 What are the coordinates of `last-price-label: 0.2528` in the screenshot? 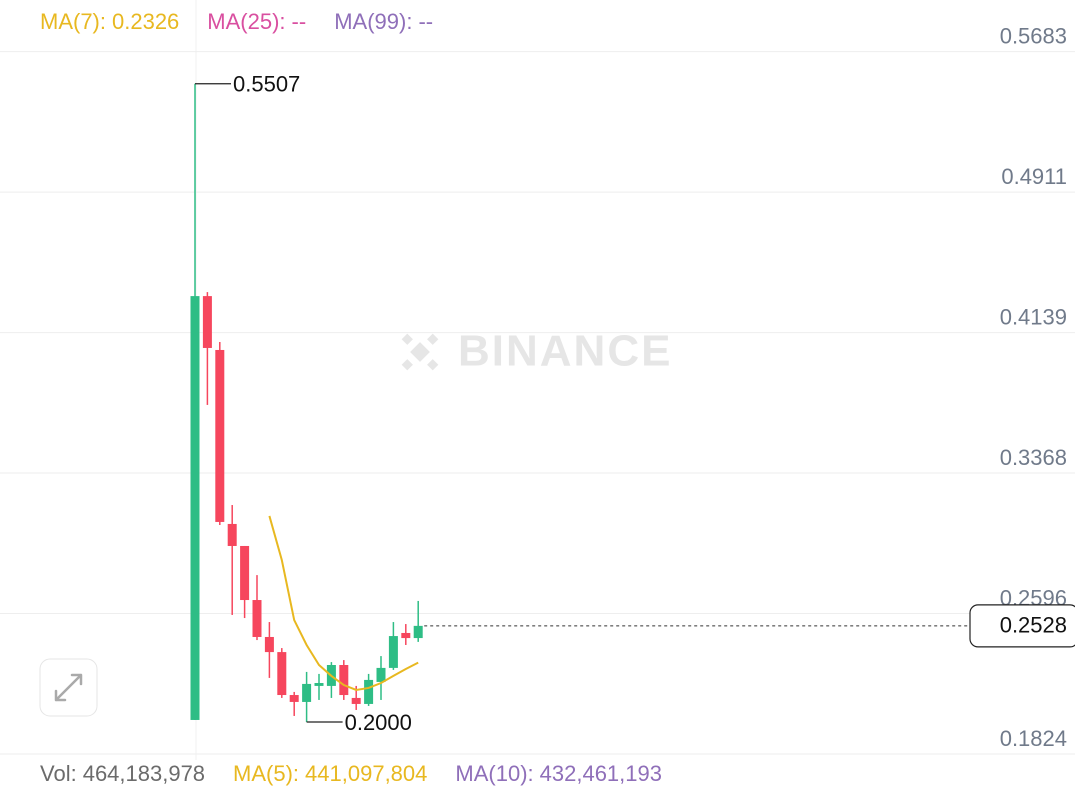 It's located at (1033, 625).